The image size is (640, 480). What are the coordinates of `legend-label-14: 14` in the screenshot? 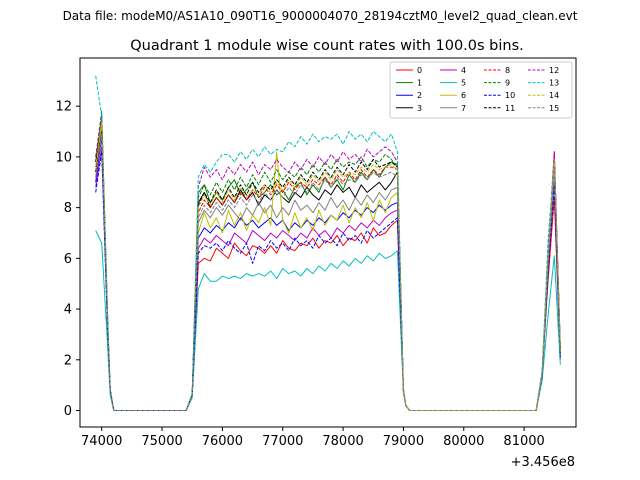 It's located at (554, 95).